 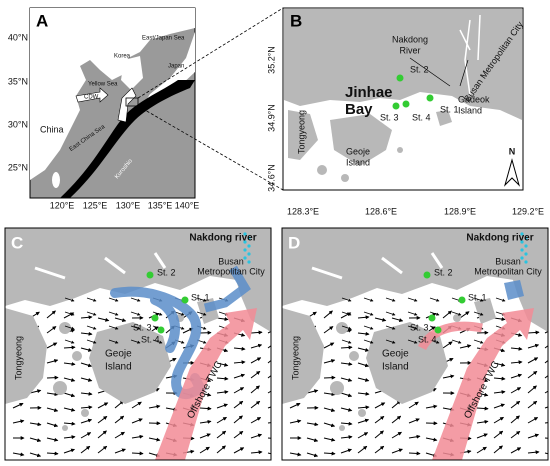 What do you see at coordinates (127, 105) in the screenshot?
I see `current-arrow` at bounding box center [127, 105].